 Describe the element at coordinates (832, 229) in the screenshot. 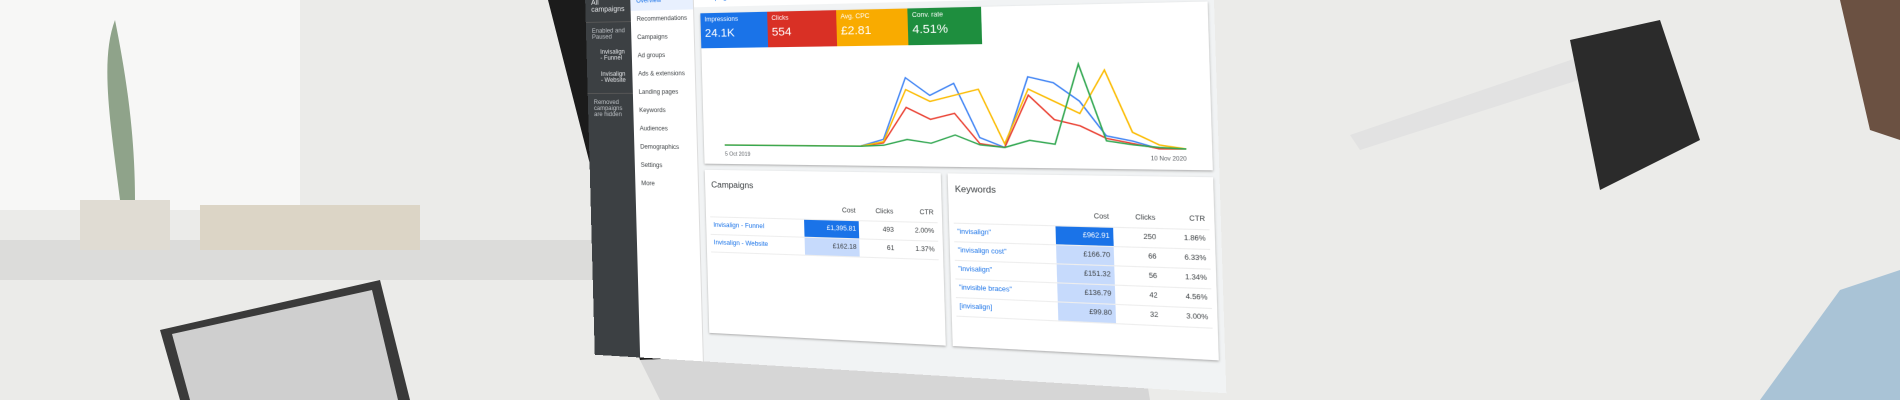

I see `table-cell: £1,395.81` at that location.